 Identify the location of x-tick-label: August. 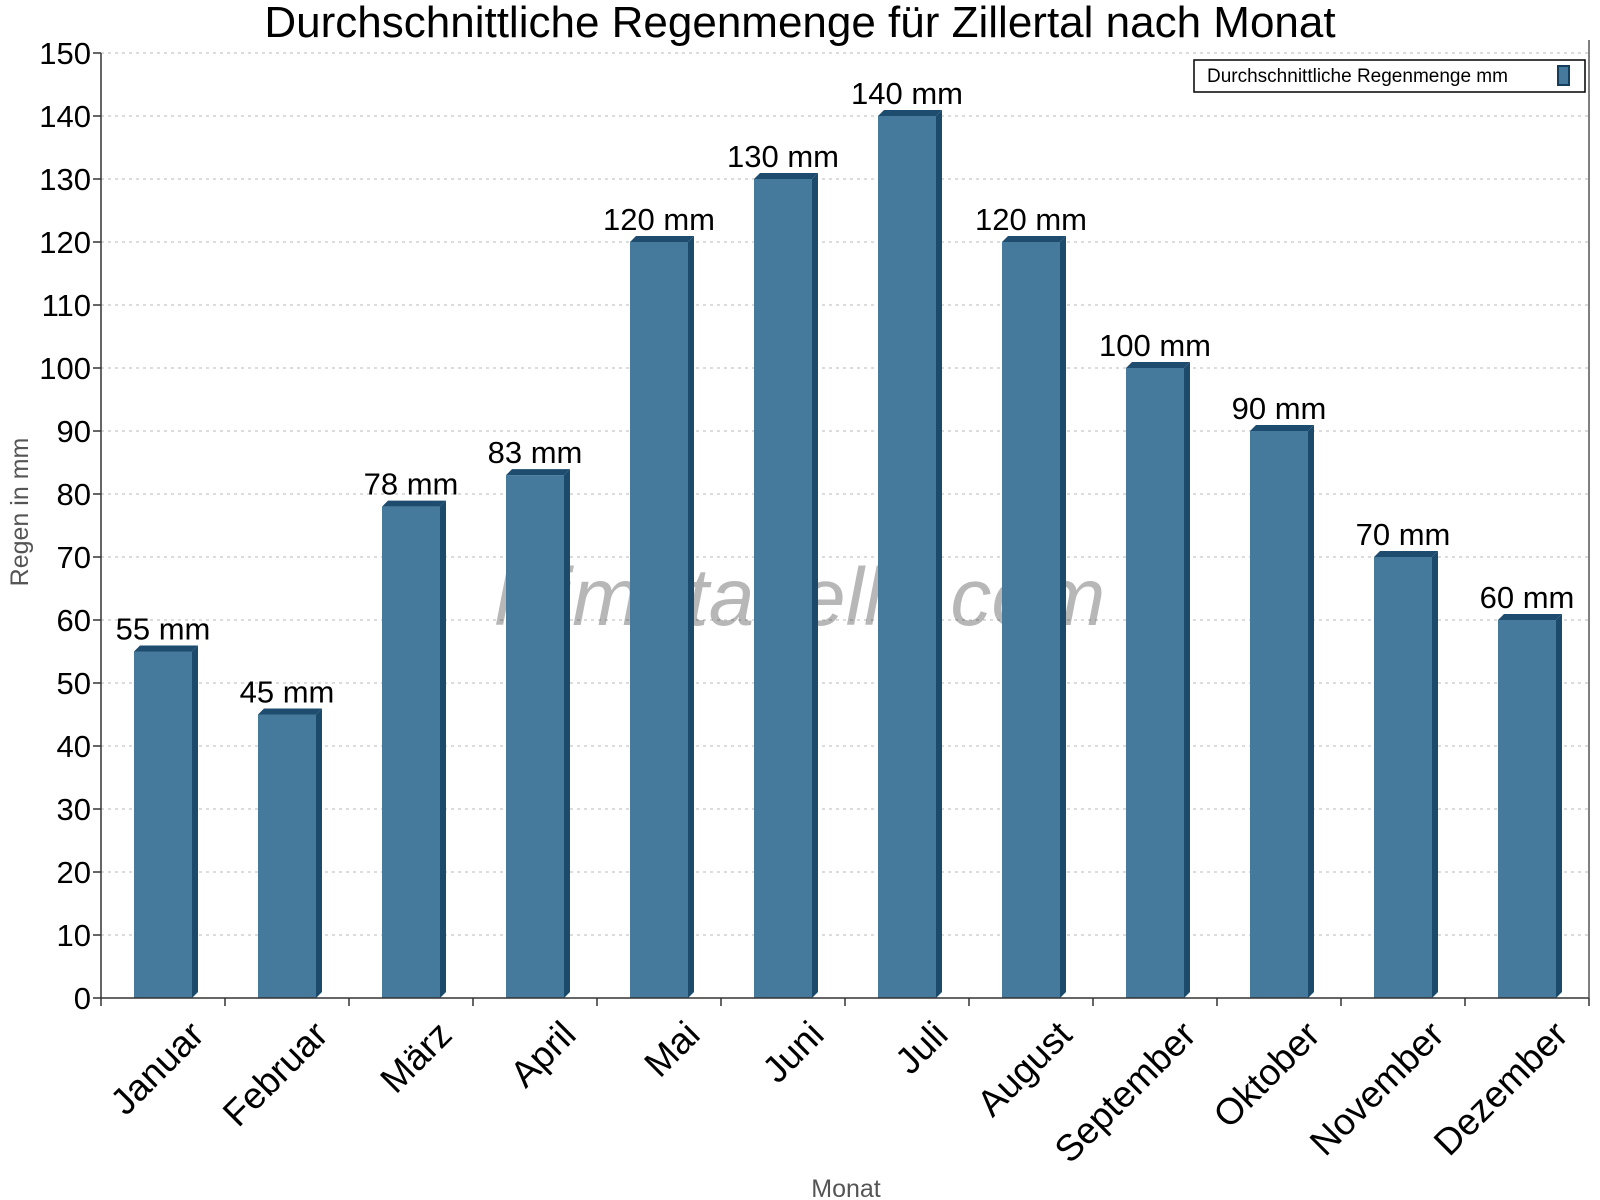
(1024, 1068).